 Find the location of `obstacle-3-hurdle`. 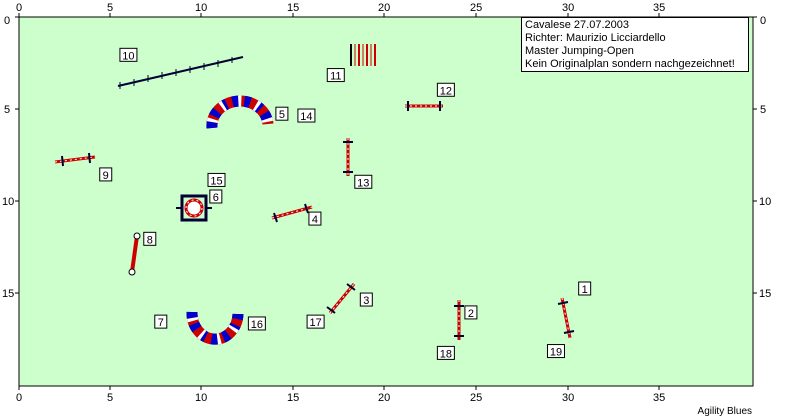

obstacle-3-hurdle is located at coordinates (341, 298).